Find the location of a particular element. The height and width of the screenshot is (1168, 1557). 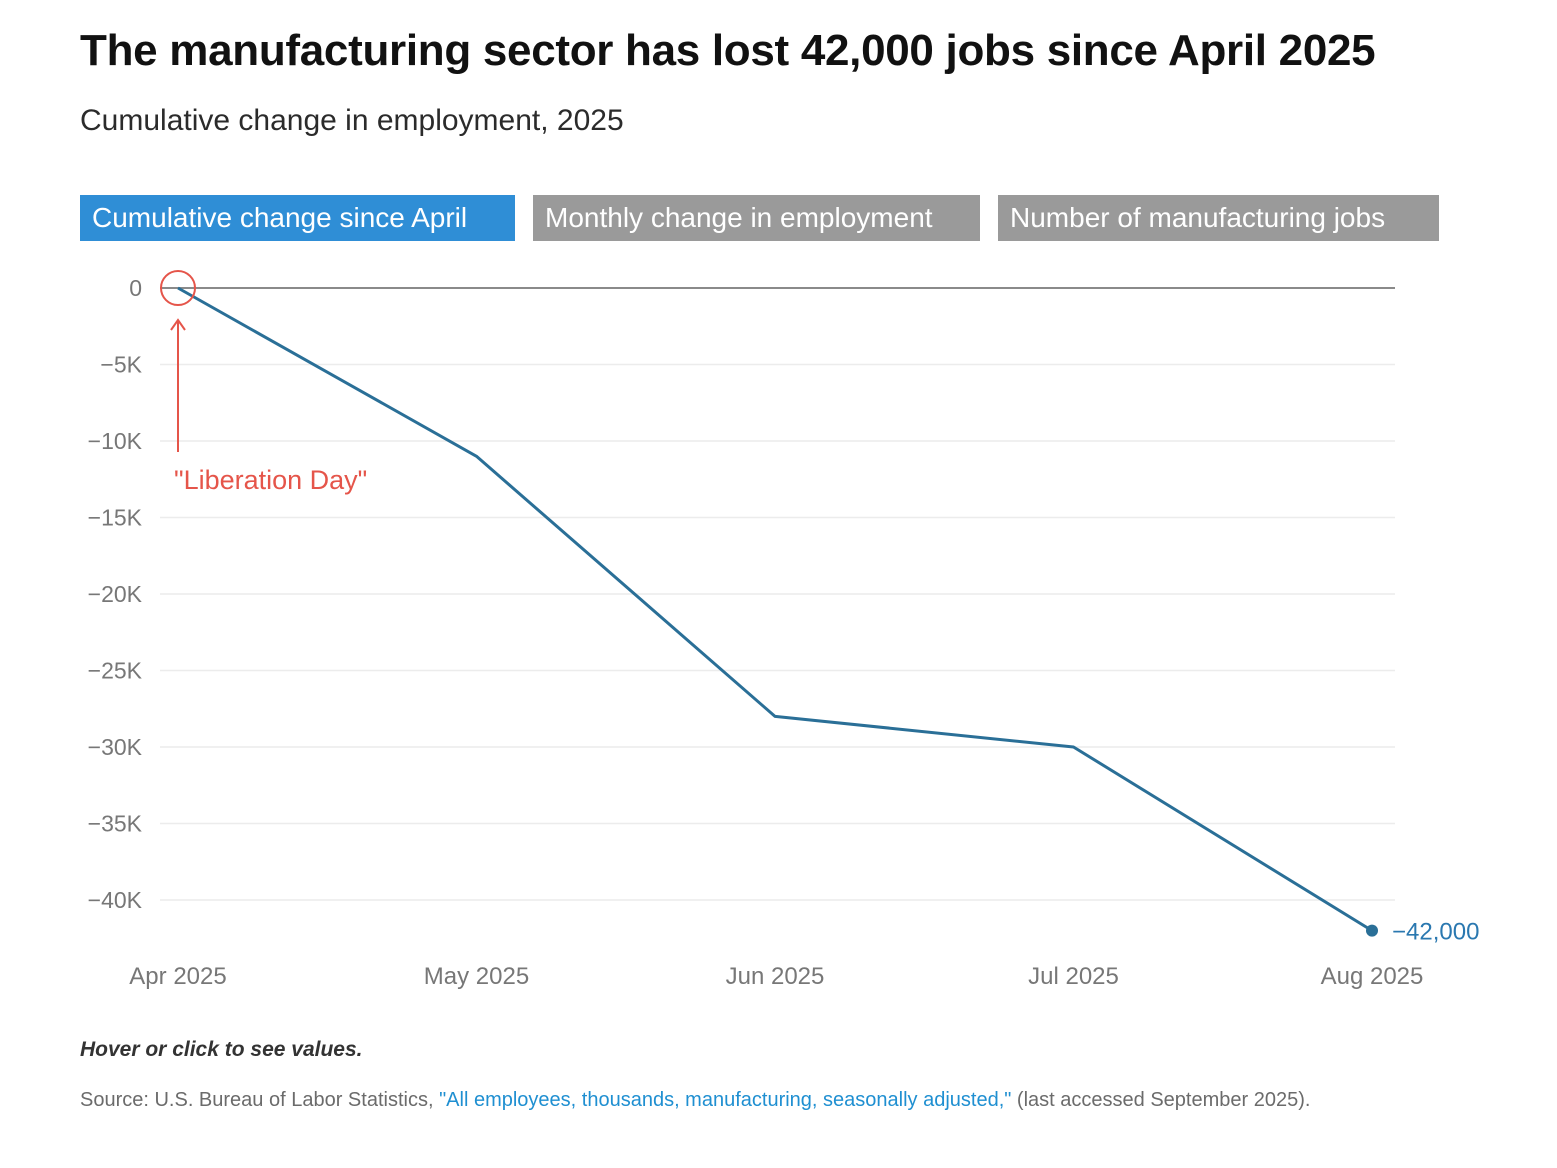

end-value-label: −42,000 is located at coordinates (1435, 932).